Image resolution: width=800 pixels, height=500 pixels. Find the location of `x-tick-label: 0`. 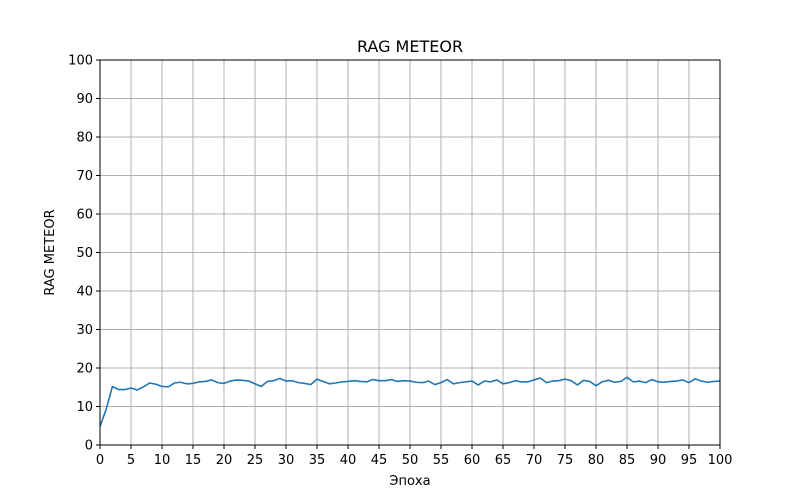

x-tick-label: 0 is located at coordinates (100, 460).